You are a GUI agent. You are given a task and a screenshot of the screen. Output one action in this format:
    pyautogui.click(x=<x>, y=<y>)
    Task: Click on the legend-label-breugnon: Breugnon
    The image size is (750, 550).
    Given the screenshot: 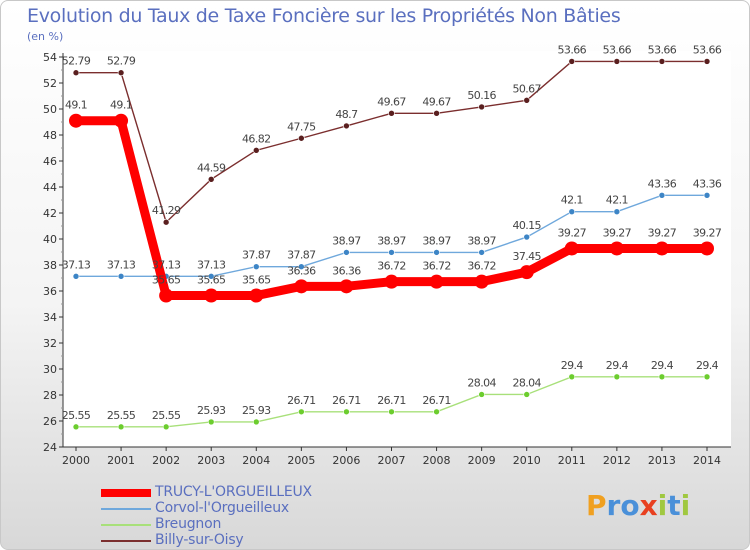 What is the action you would take?
    pyautogui.click(x=188, y=524)
    